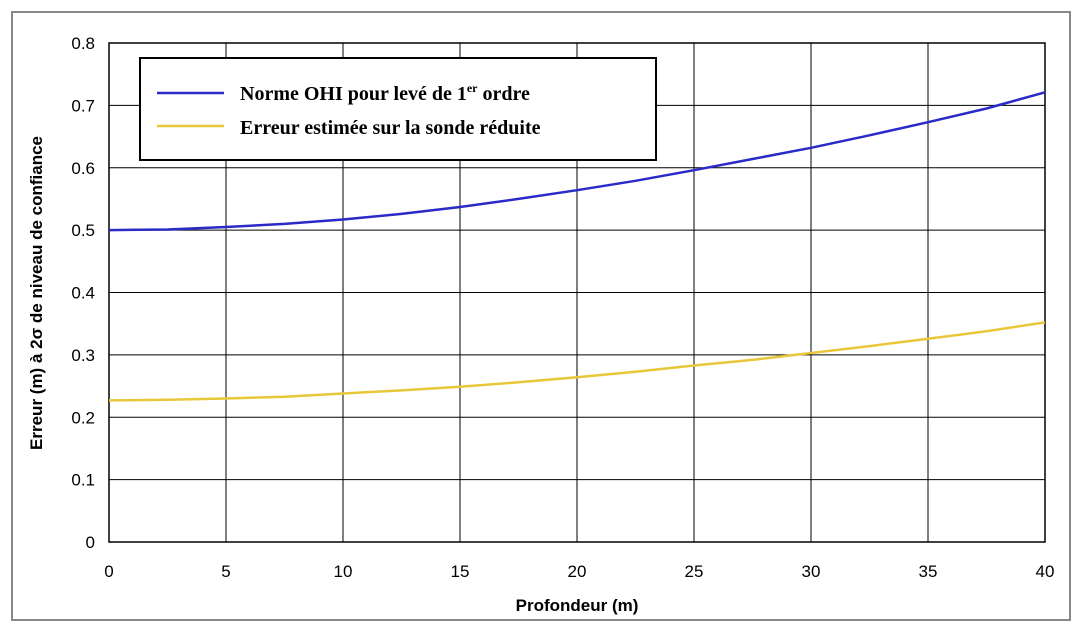 The height and width of the screenshot is (622, 1078). I want to click on y-tick-label: 0.7, so click(83, 105).